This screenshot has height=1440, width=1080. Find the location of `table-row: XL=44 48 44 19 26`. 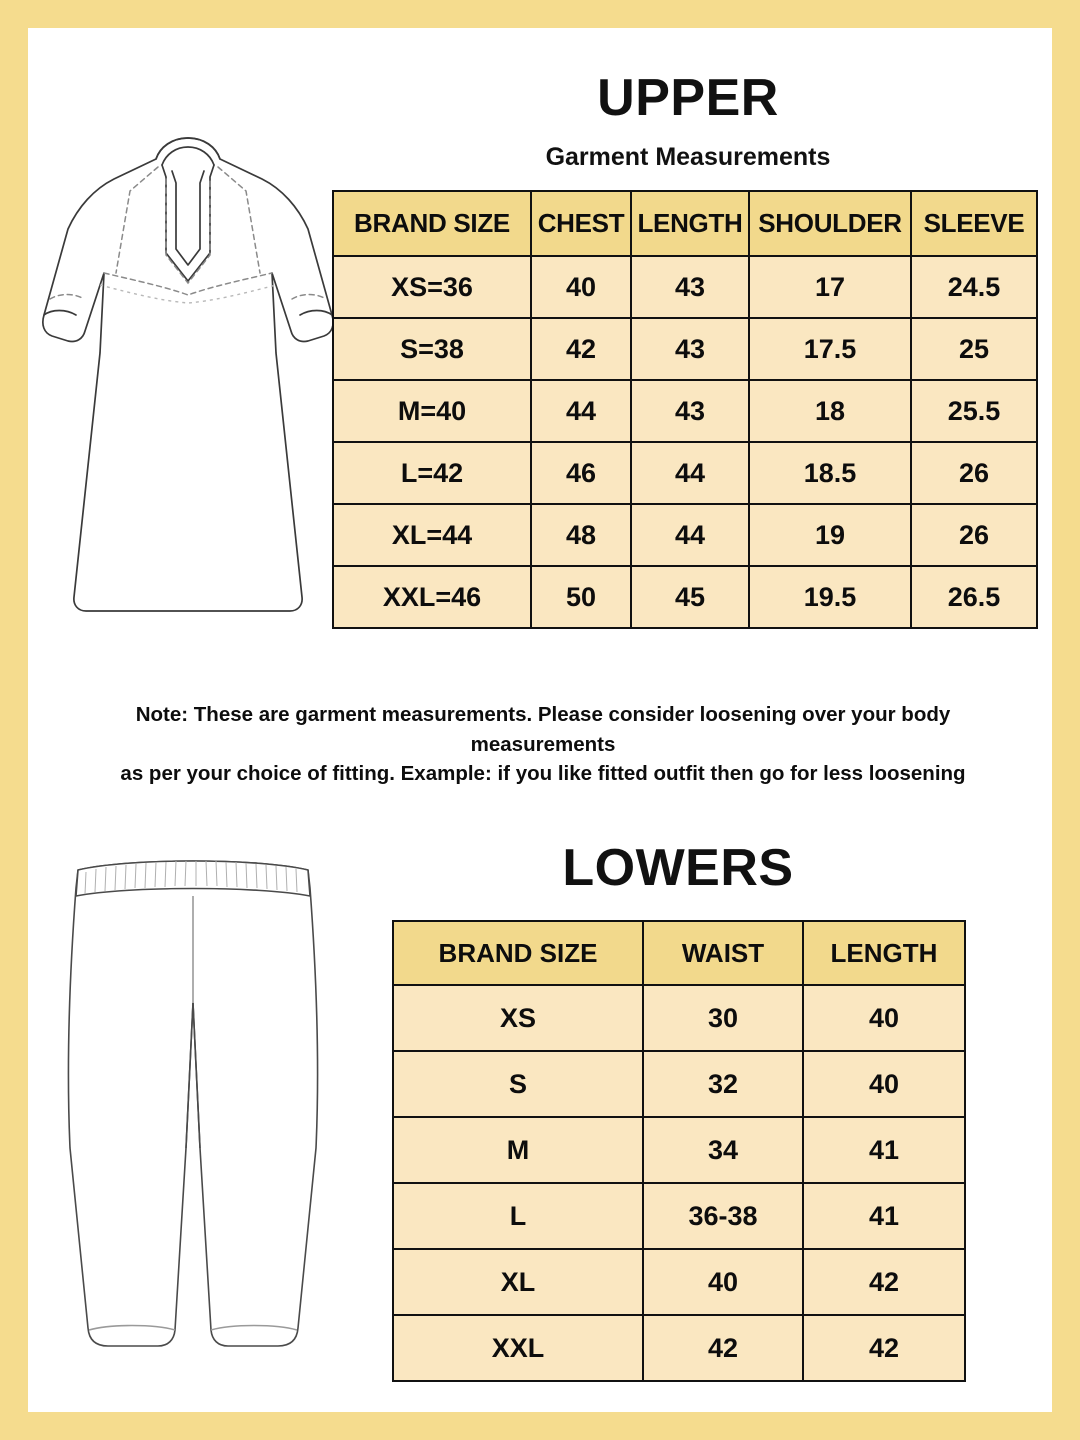

table-row: XL=44 48 44 19 26 is located at coordinates (685, 535).